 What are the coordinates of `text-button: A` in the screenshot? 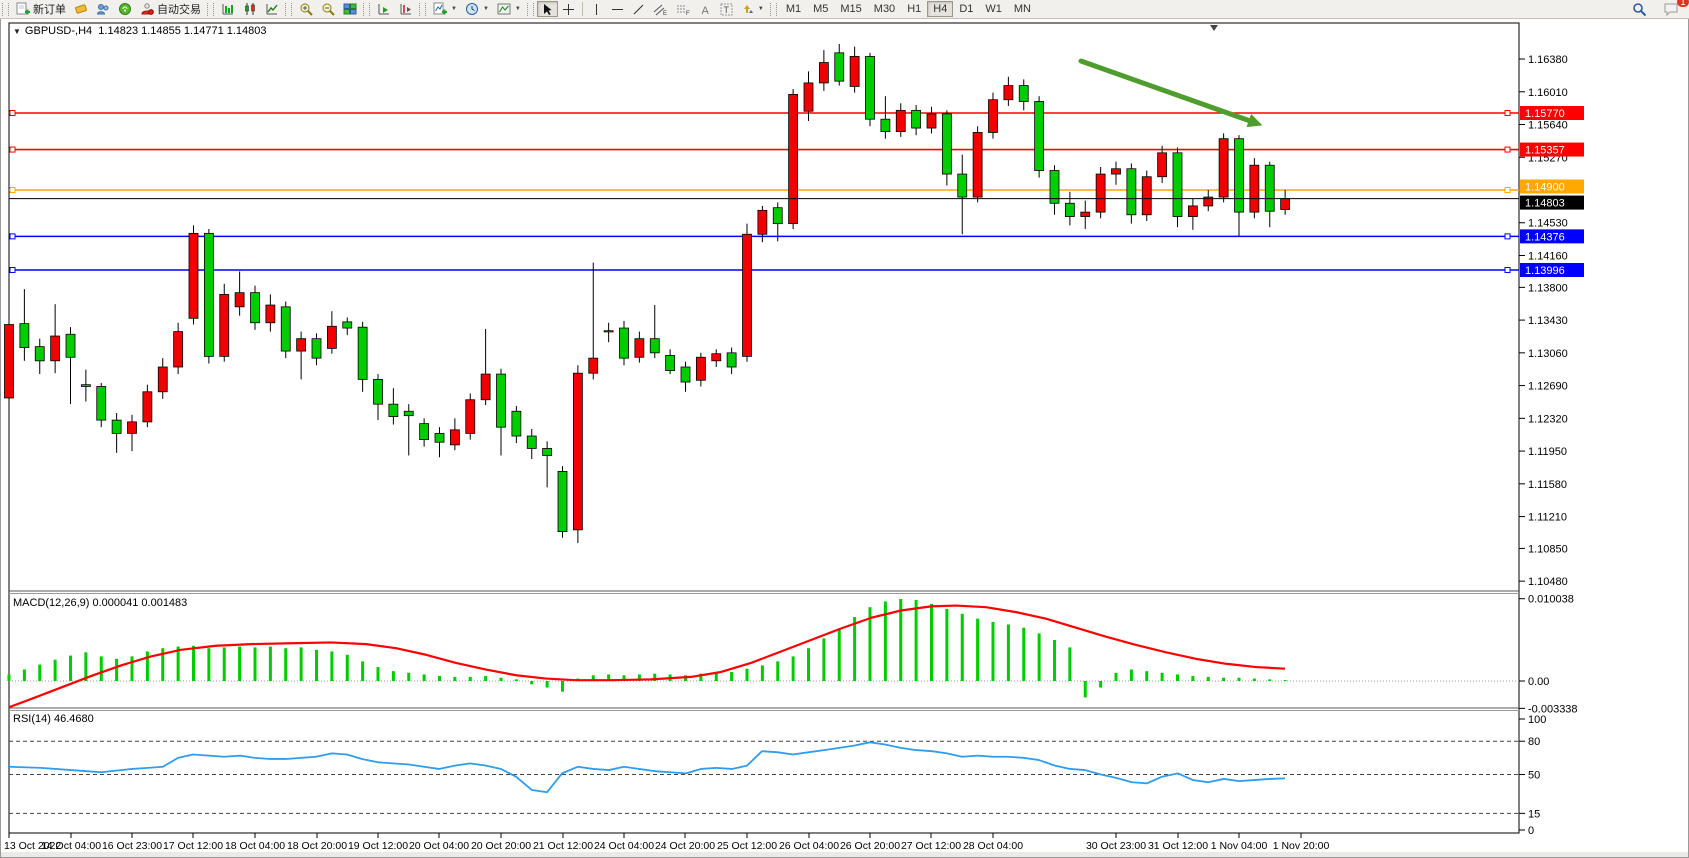 It's located at (705, 9).